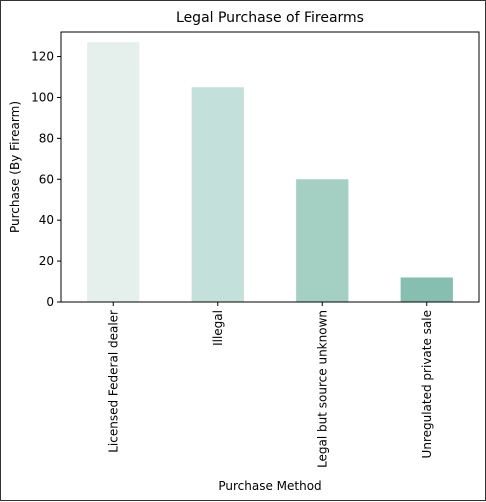 This screenshot has width=486, height=502. I want to click on y-axis-label: Purchase (By Firearm), so click(15, 167).